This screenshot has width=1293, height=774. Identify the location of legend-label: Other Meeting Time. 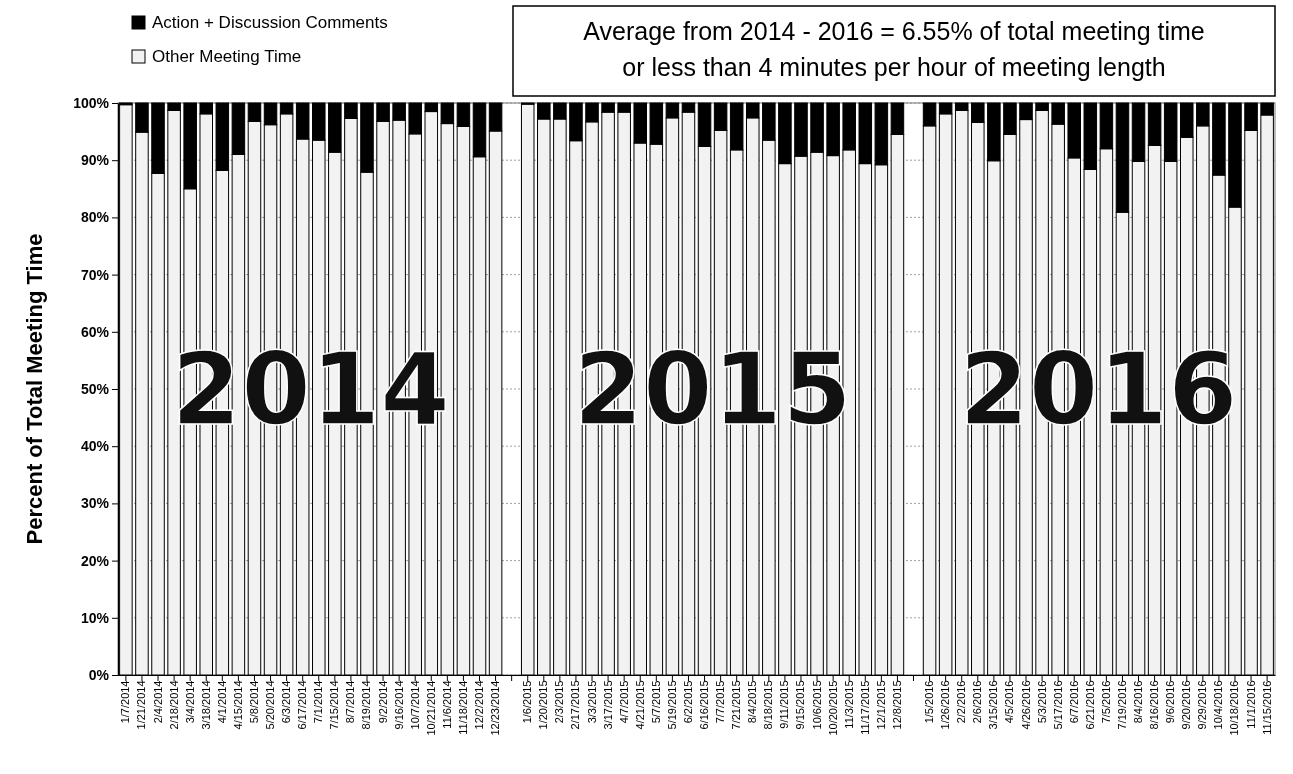
(227, 56).